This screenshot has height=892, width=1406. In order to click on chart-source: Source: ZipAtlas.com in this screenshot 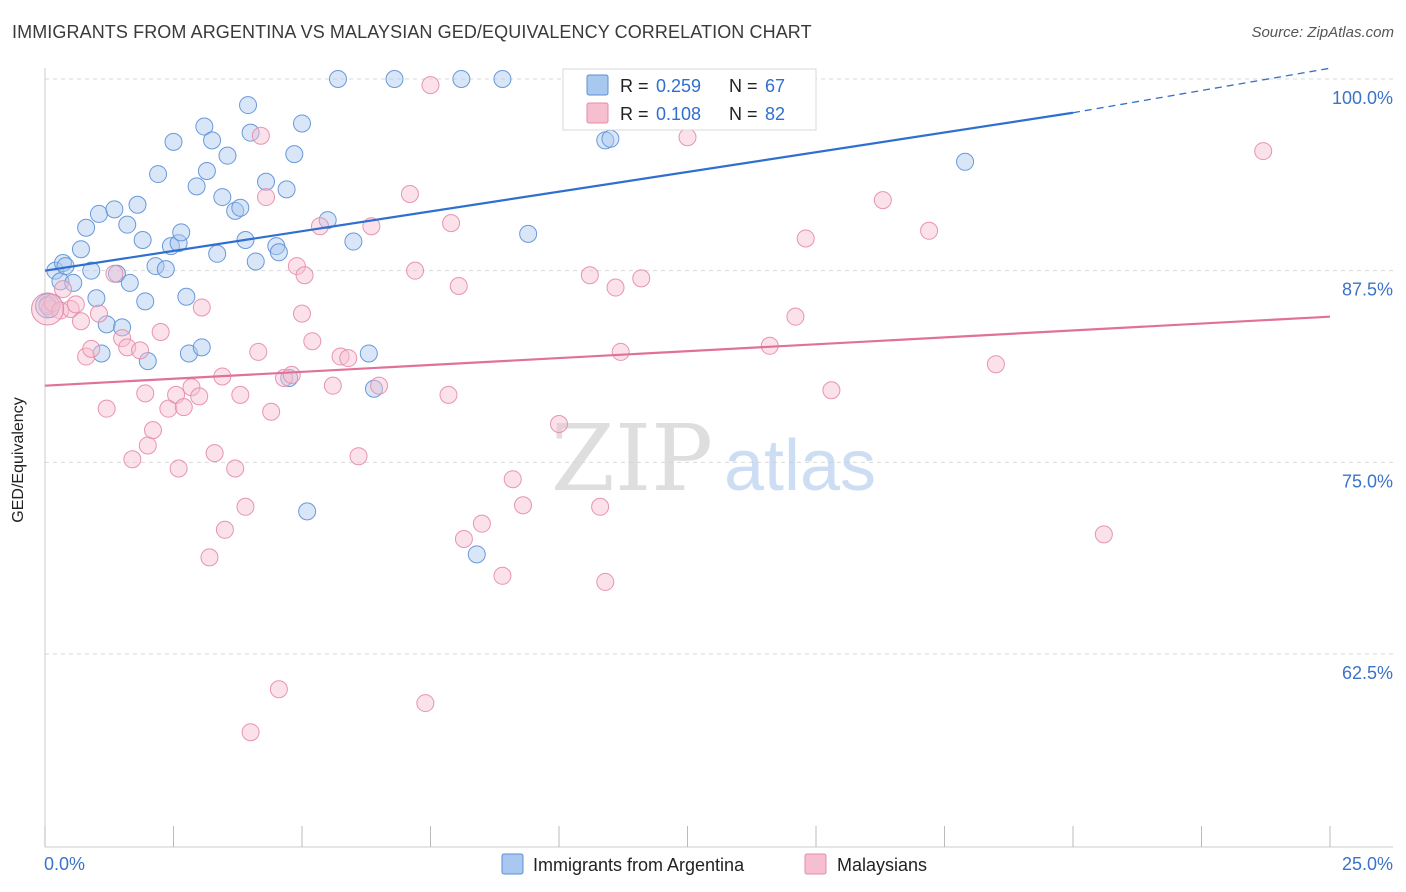, I will do `click(1322, 32)`.